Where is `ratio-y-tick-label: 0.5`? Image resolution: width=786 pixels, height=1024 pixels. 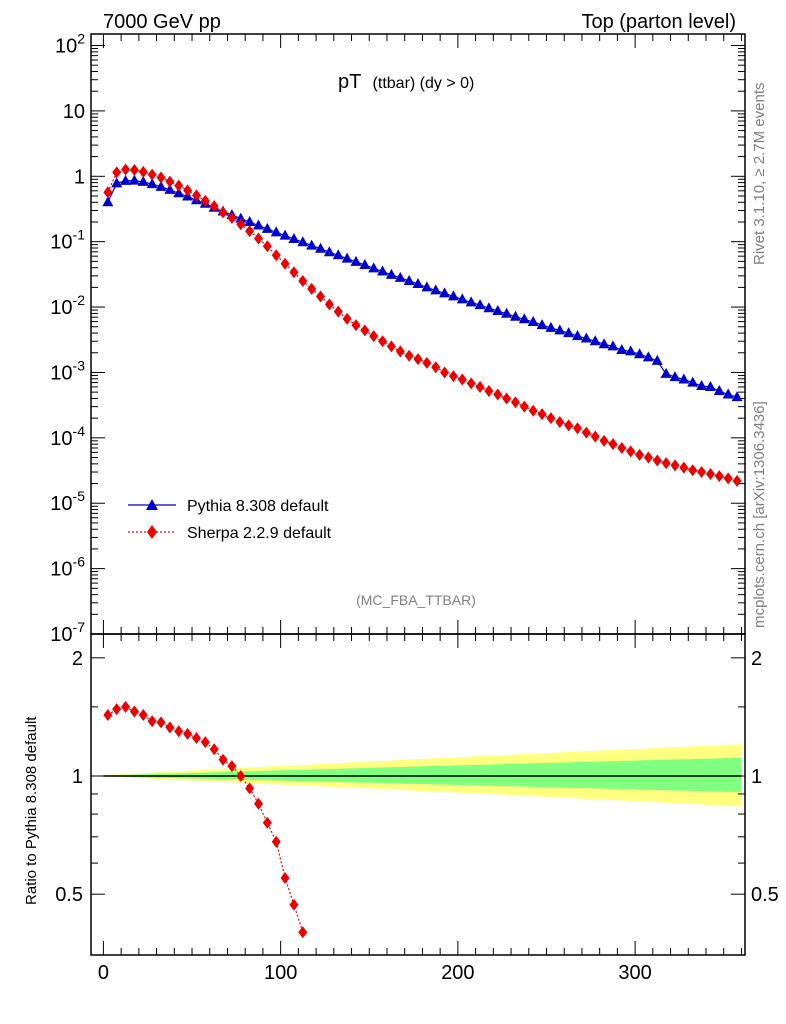 ratio-y-tick-label: 0.5 is located at coordinates (69, 895).